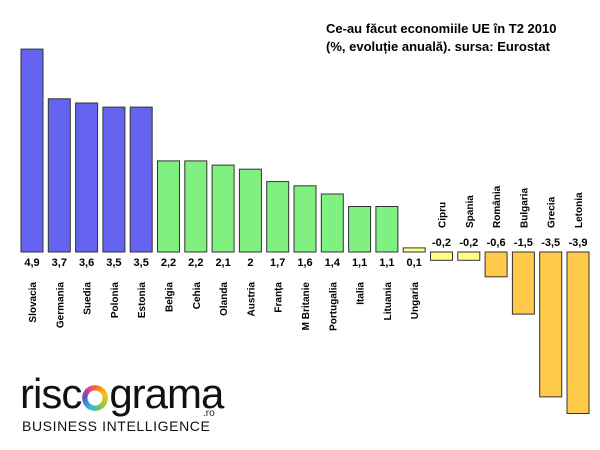 The width and height of the screenshot is (600, 450). Describe the element at coordinates (305, 219) in the screenshot. I see `bar-m-britanie` at that location.